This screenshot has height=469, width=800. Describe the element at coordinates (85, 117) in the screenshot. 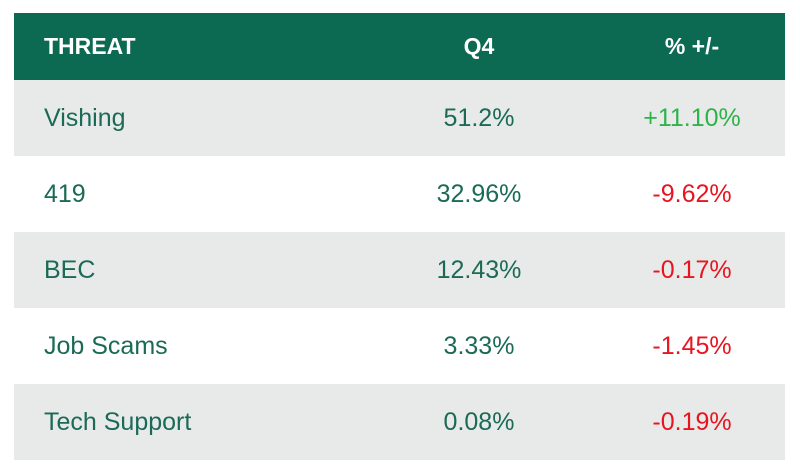

I see `threat-name: Vishing` at that location.